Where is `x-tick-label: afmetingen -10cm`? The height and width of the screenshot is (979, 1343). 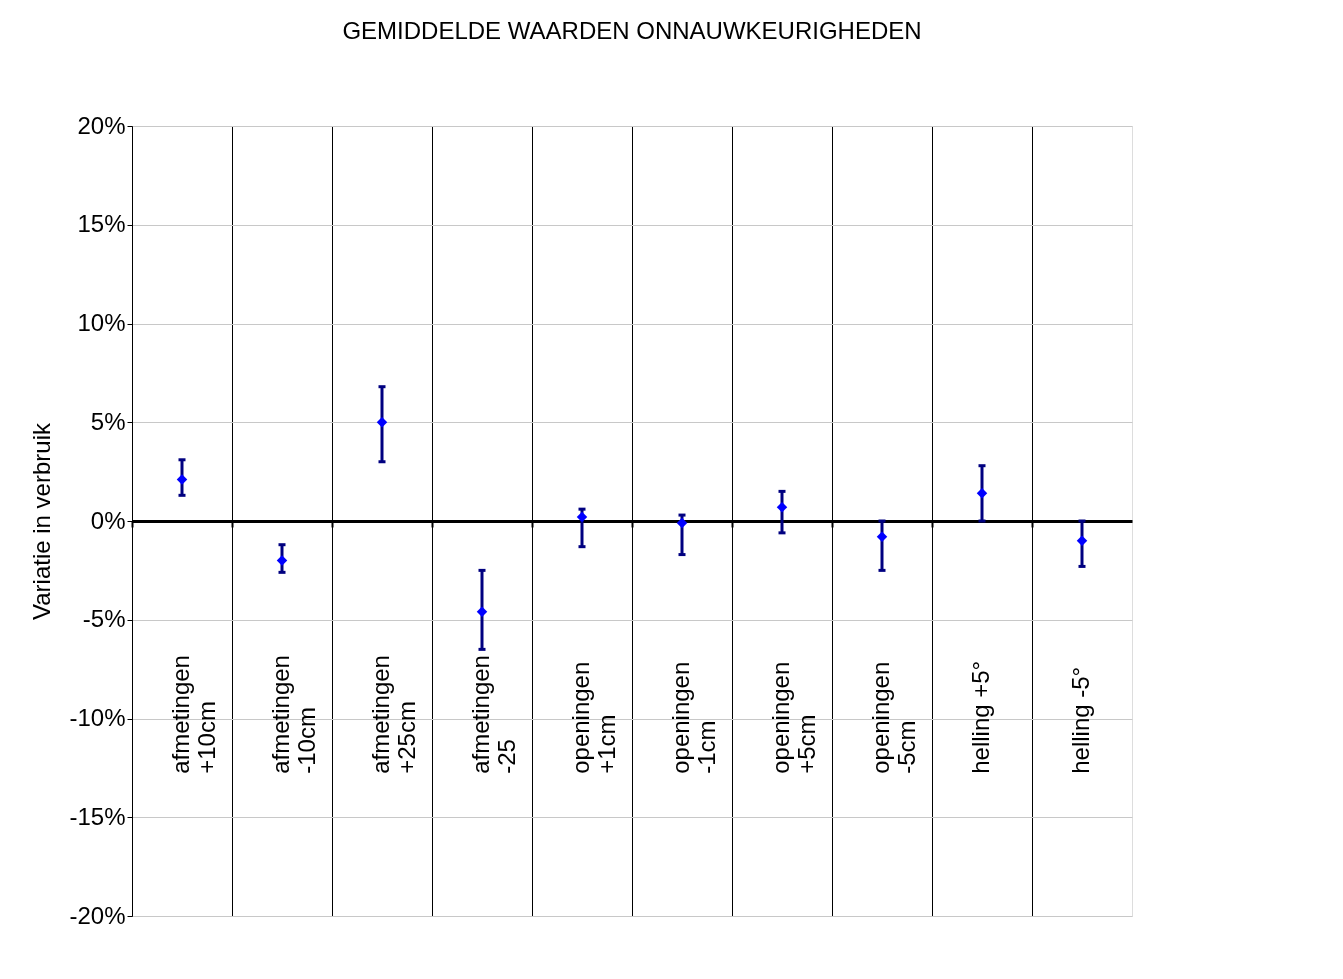 x-tick-label: afmetingen -10cm is located at coordinates (293, 714).